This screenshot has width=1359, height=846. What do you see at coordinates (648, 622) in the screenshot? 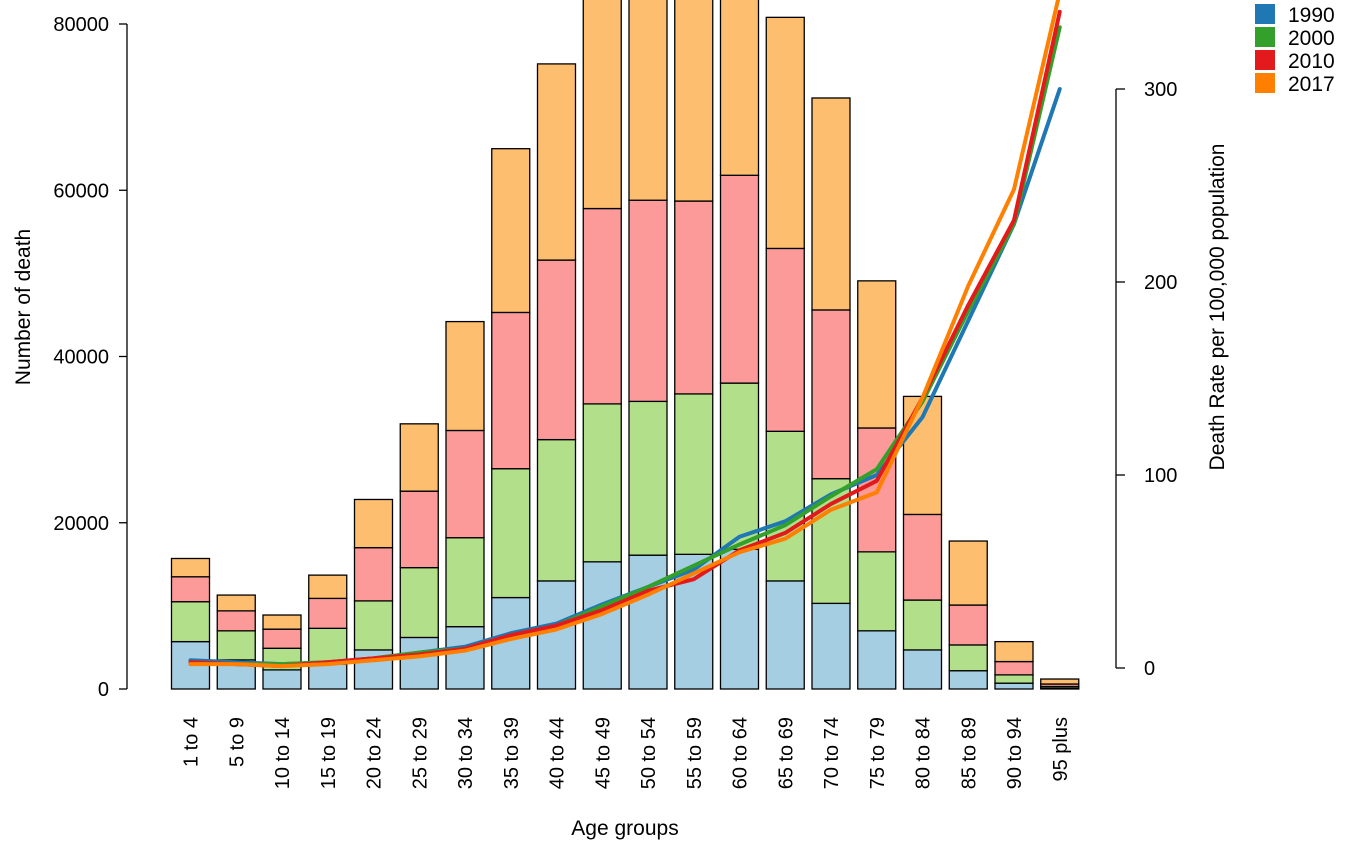
I see `bar-50-to-54-1990` at bounding box center [648, 622].